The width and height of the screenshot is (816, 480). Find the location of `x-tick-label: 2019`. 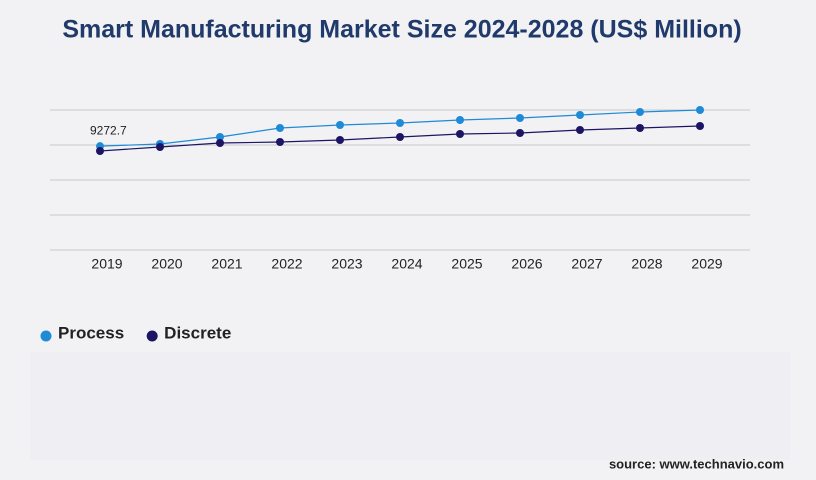

x-tick-label: 2019 is located at coordinates (106, 264).